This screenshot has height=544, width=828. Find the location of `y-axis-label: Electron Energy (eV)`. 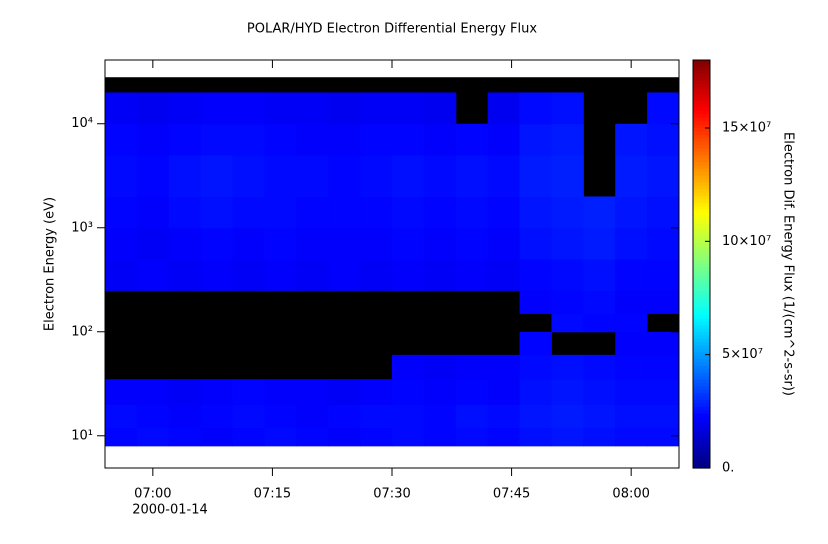

y-axis-label: Electron Energy (eV) is located at coordinates (50, 264).